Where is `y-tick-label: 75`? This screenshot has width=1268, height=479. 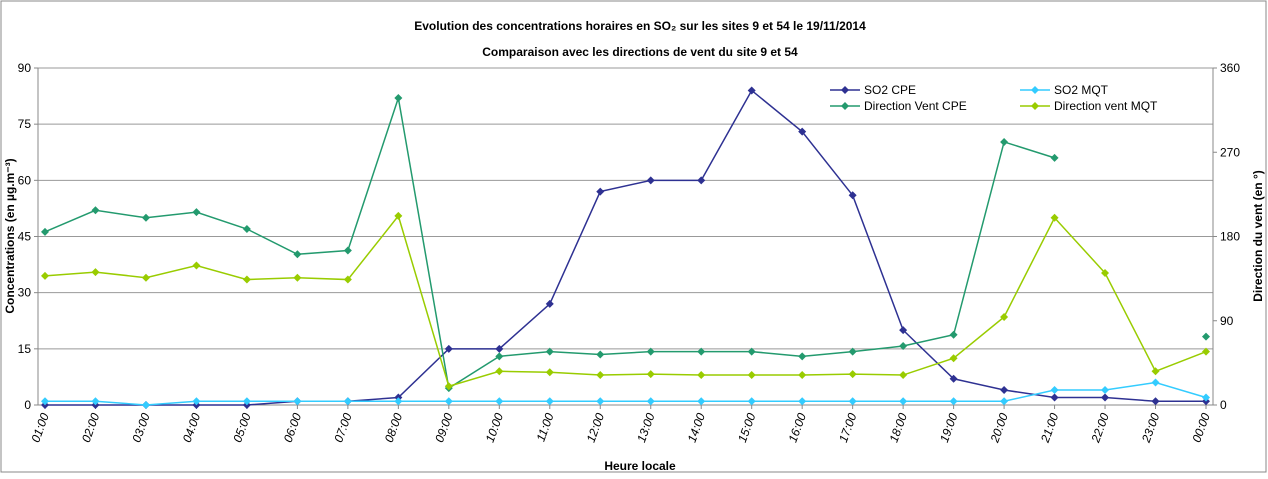 y-tick-label: 75 is located at coordinates (25, 124).